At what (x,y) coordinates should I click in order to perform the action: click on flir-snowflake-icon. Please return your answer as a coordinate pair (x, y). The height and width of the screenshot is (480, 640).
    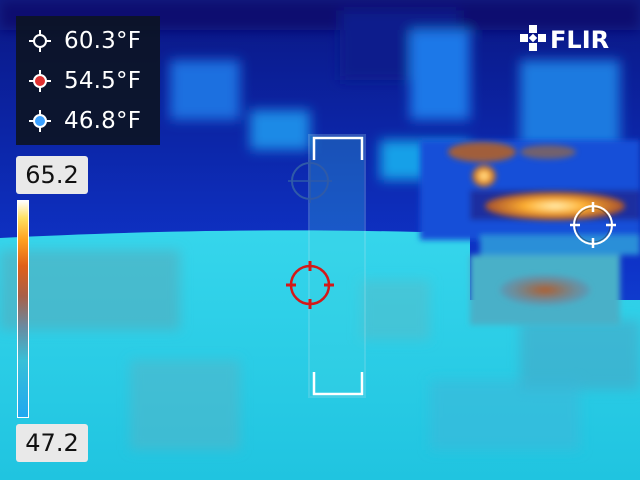
    Looking at the image, I should click on (533, 40).